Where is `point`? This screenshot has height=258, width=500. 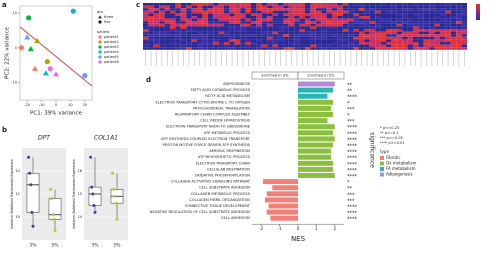 point is located at coordinates (53, 215).